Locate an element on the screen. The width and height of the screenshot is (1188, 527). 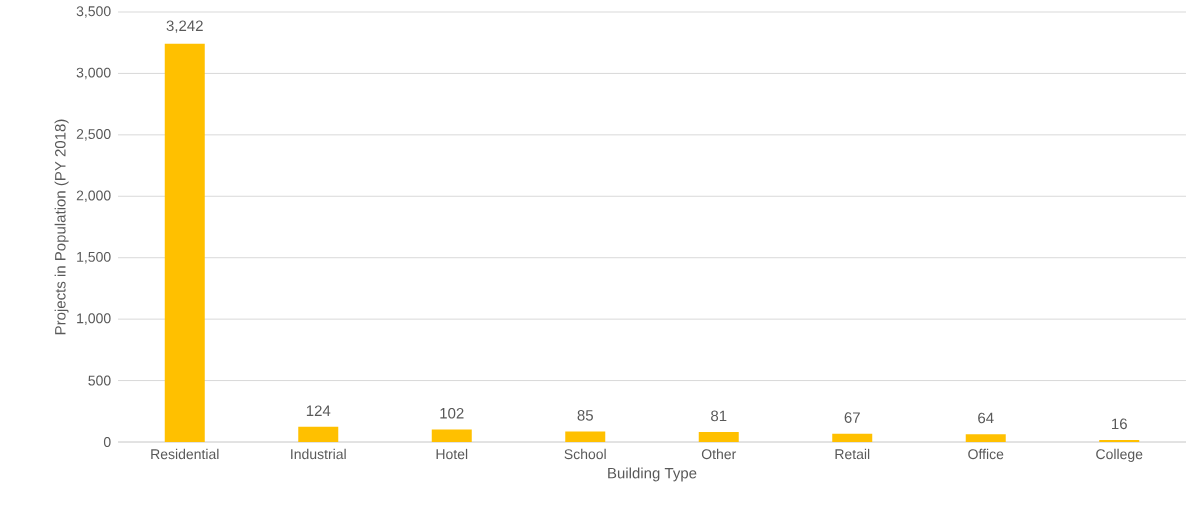
data-label: 64 is located at coordinates (986, 418).